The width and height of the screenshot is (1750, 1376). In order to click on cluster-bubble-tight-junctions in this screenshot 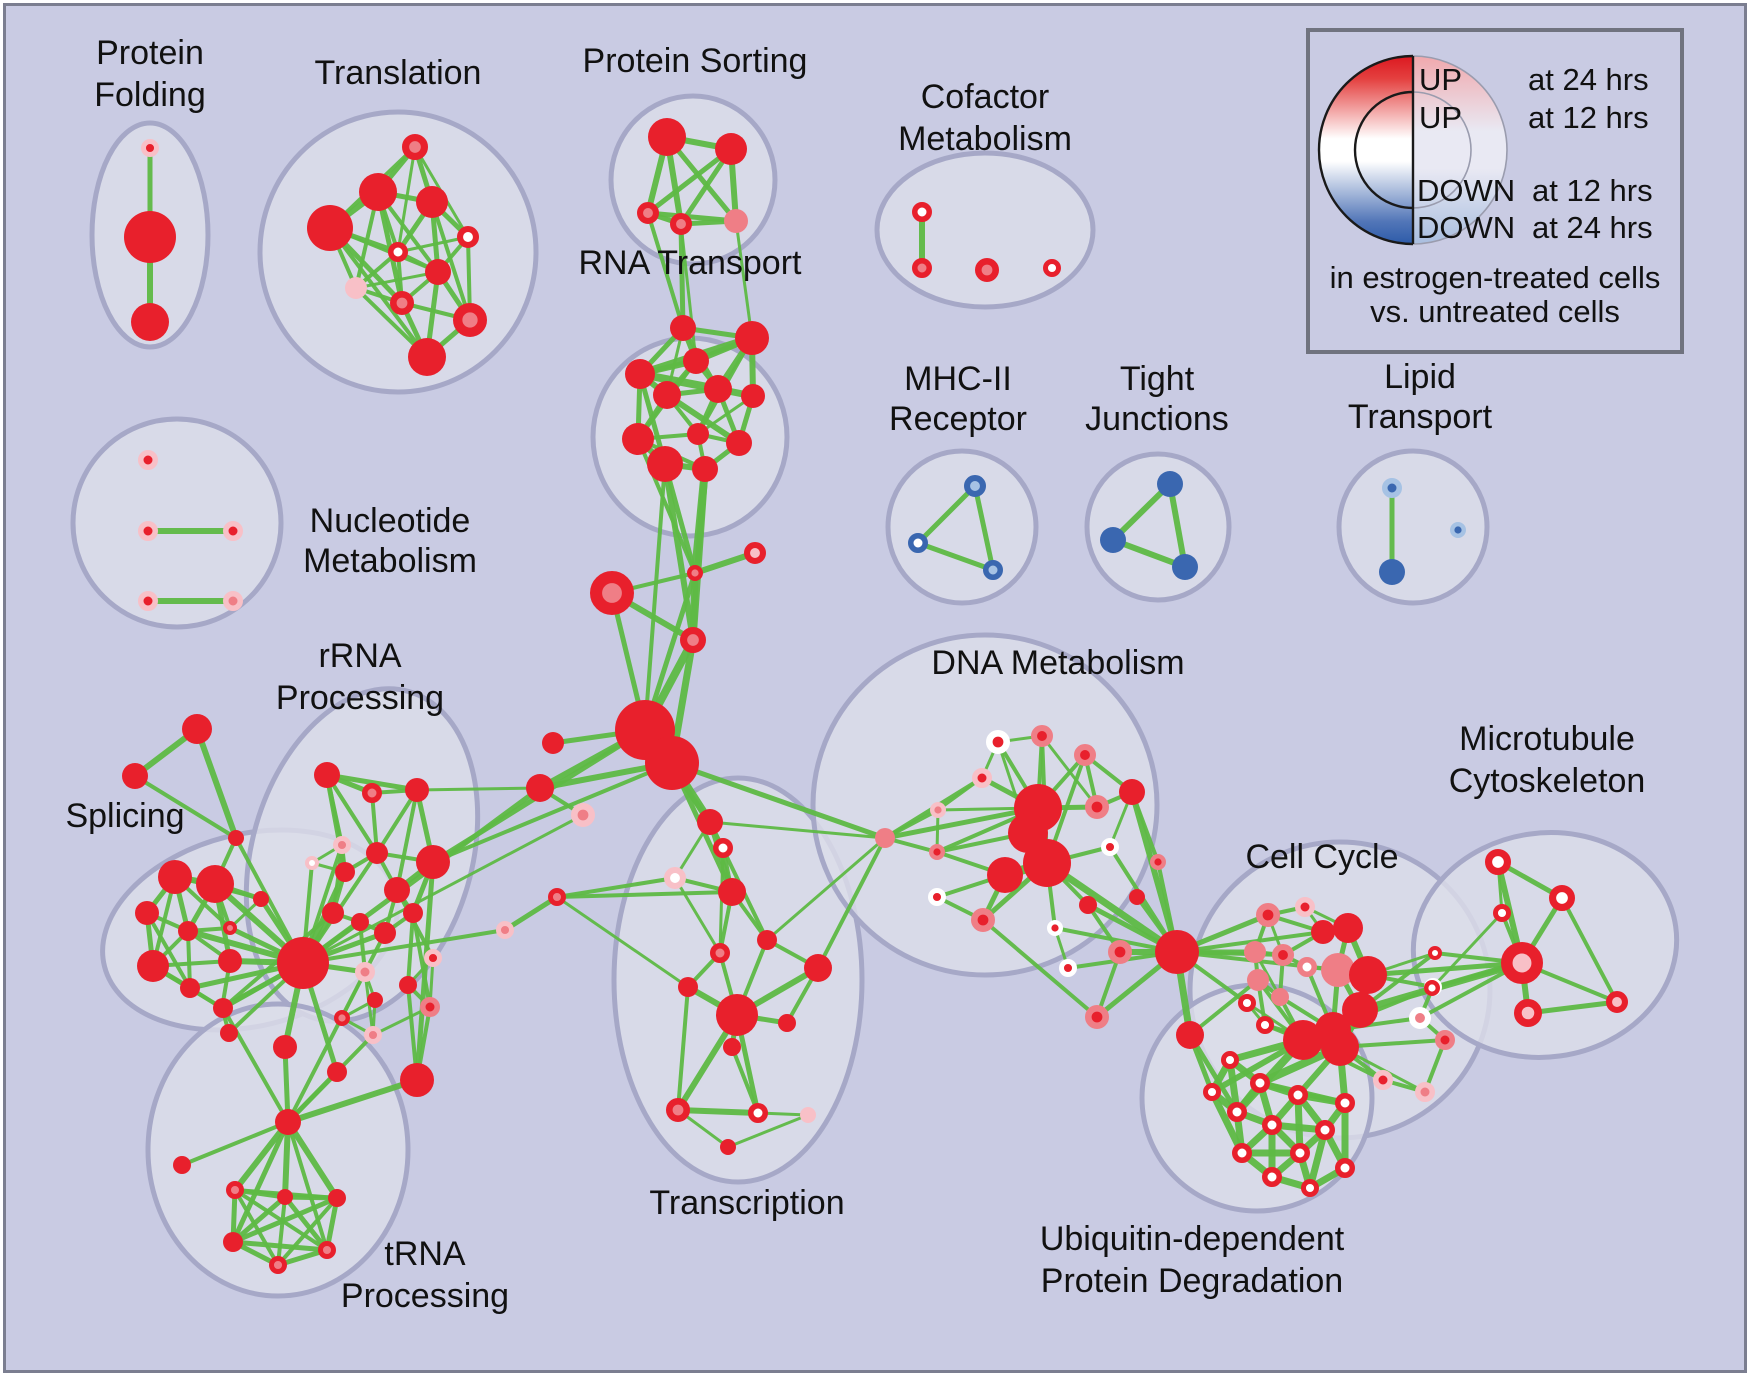, I will do `click(1158, 527)`.